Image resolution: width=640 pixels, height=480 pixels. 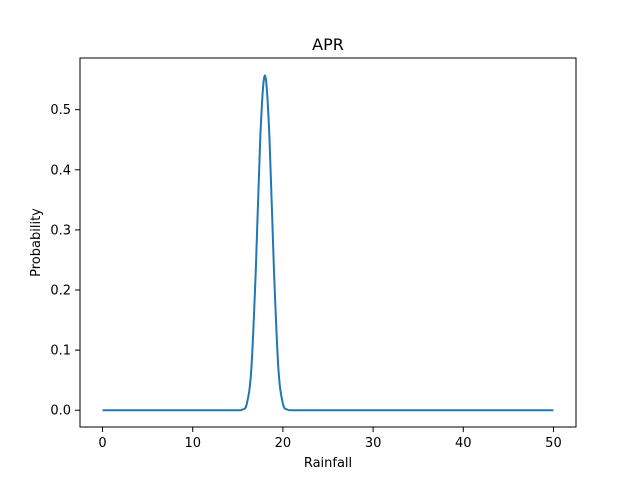 I want to click on x-axis-title: Rainfall, so click(x=328, y=463).